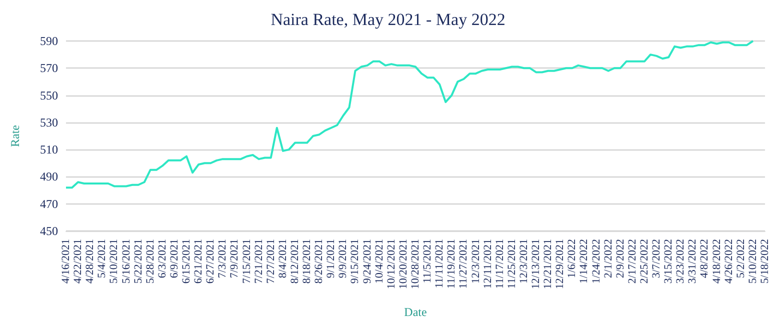  I want to click on y-tick-label: 530, so click(49, 122).